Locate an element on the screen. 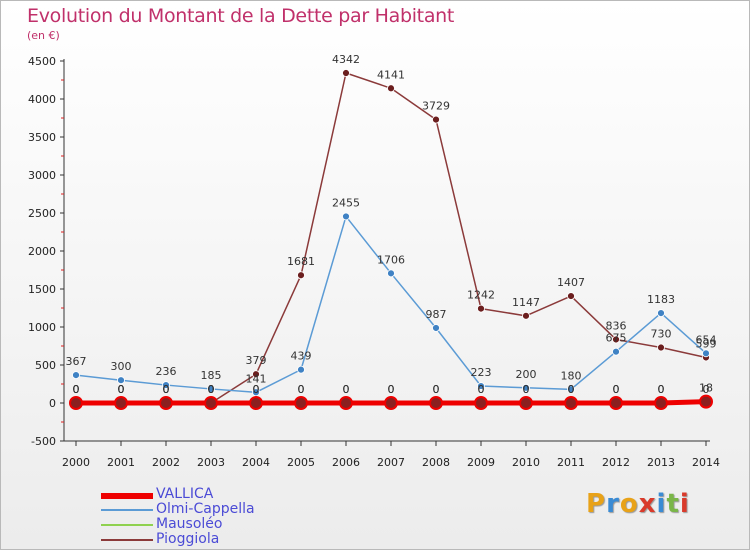 Image resolution: width=750 pixels, height=550 pixels. data-label-pioggiola: 4141 is located at coordinates (391, 74).